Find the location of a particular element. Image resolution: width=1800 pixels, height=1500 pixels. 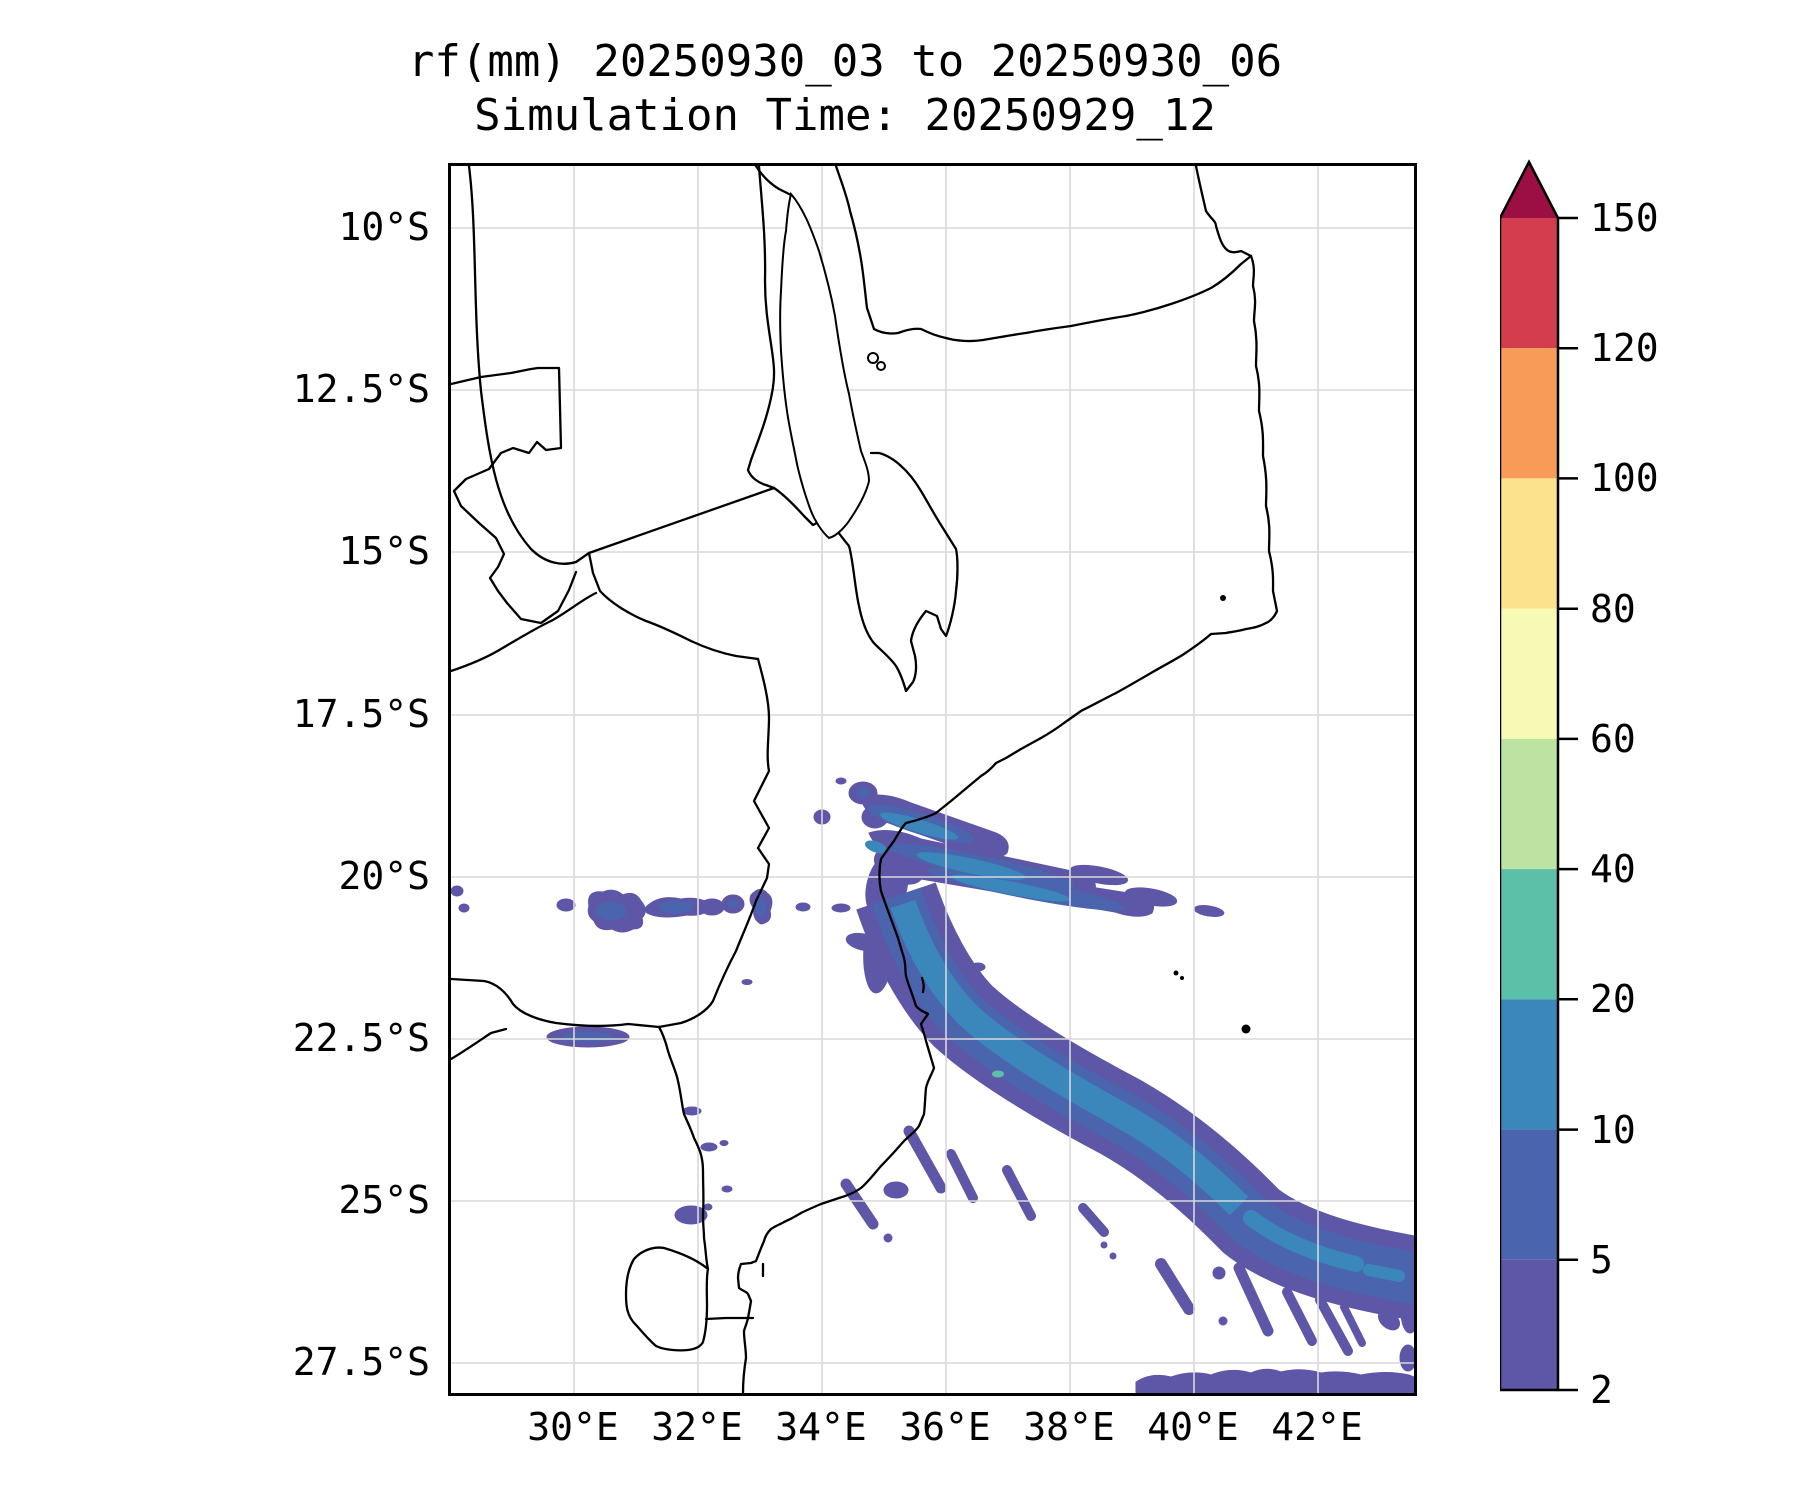

x-tick-30e: 30°E is located at coordinates (573, 1427).